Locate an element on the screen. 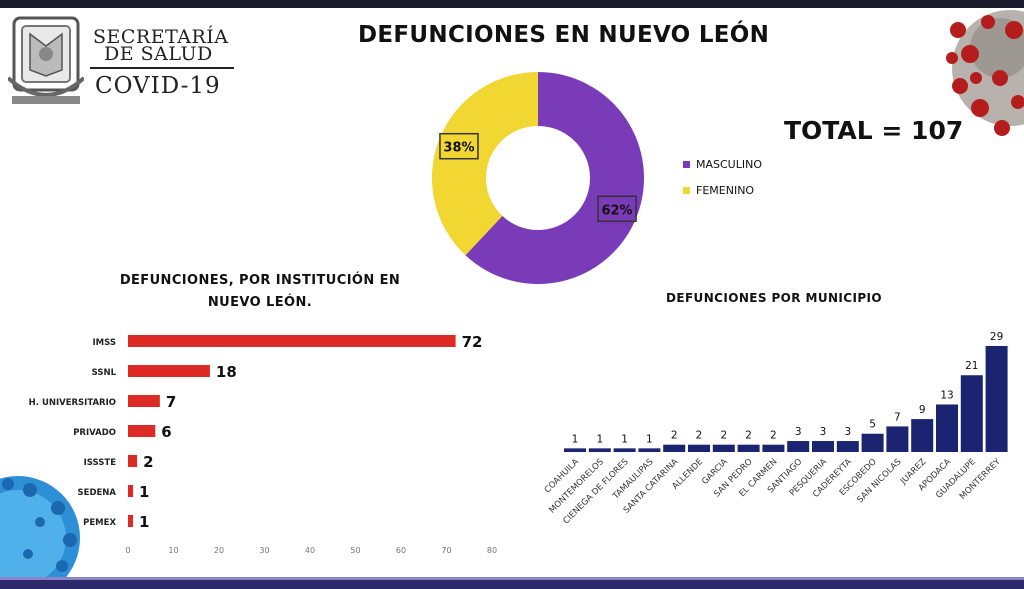  legend-label-femenino: FEMENINO is located at coordinates (725, 190).